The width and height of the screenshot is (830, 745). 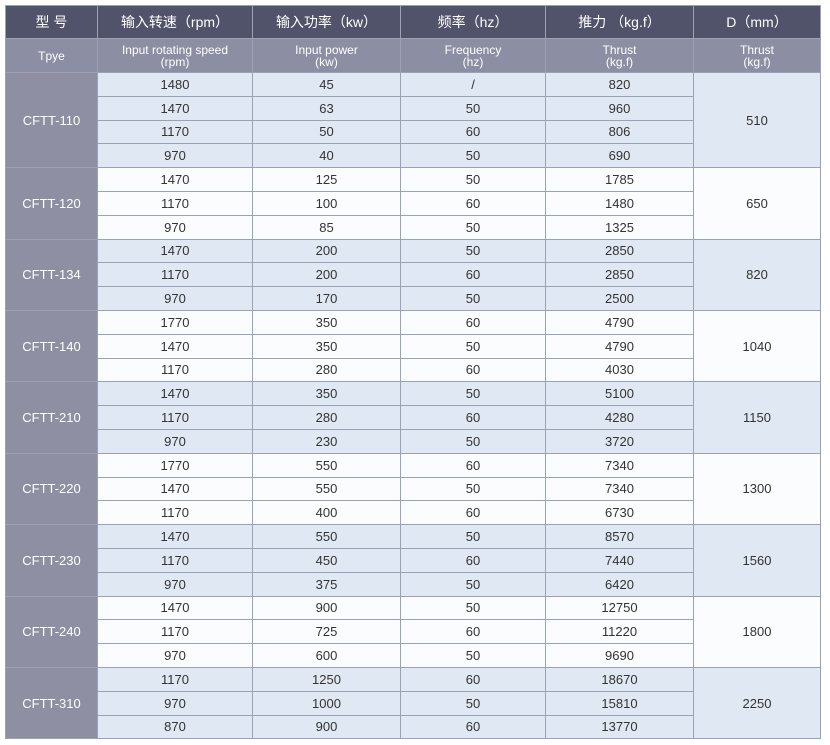 I want to click on model-cell: CFTT-310, so click(x=51, y=703).